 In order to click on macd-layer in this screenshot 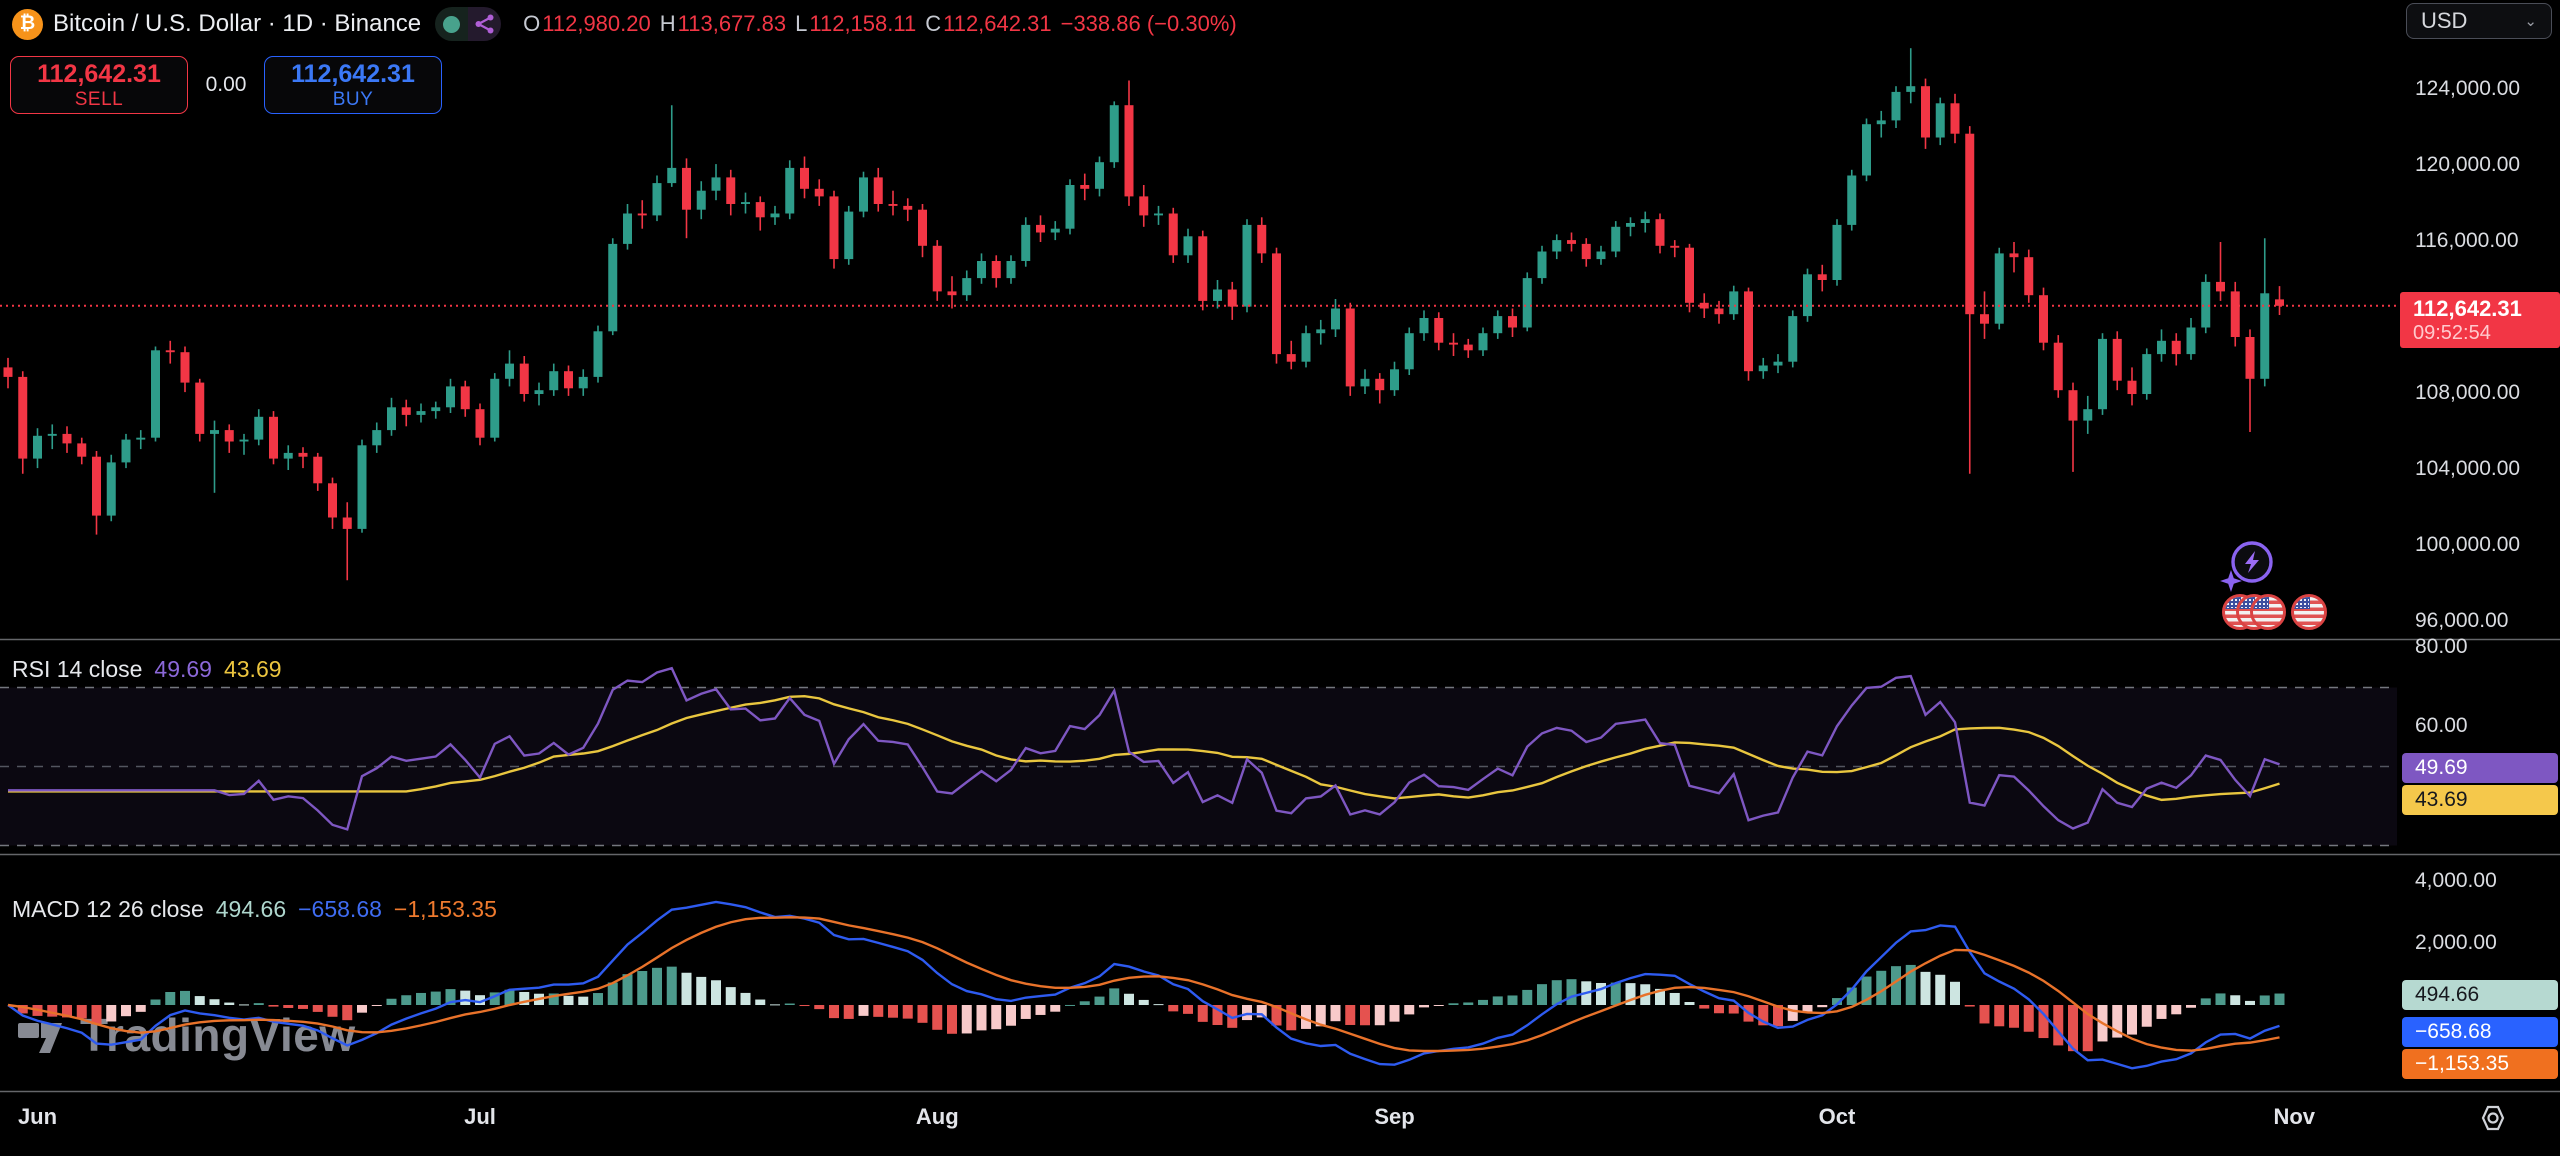, I will do `click(1146, 985)`.